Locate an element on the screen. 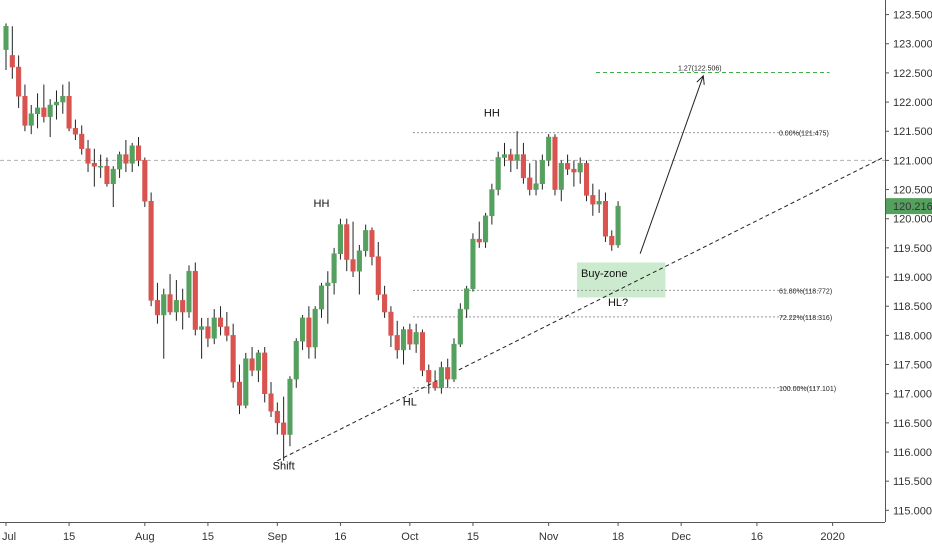 The width and height of the screenshot is (932, 550). time-tick-label: Jul is located at coordinates (9, 537).